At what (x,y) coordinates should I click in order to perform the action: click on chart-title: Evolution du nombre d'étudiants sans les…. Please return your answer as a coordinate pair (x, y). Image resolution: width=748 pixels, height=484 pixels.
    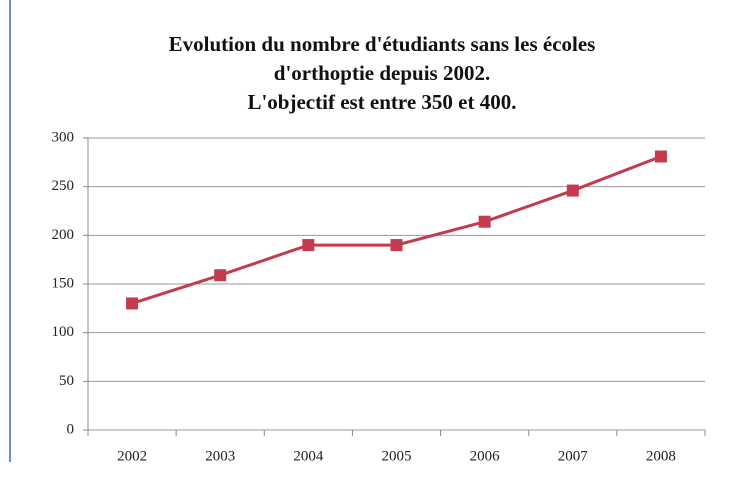
    Looking at the image, I should click on (382, 44).